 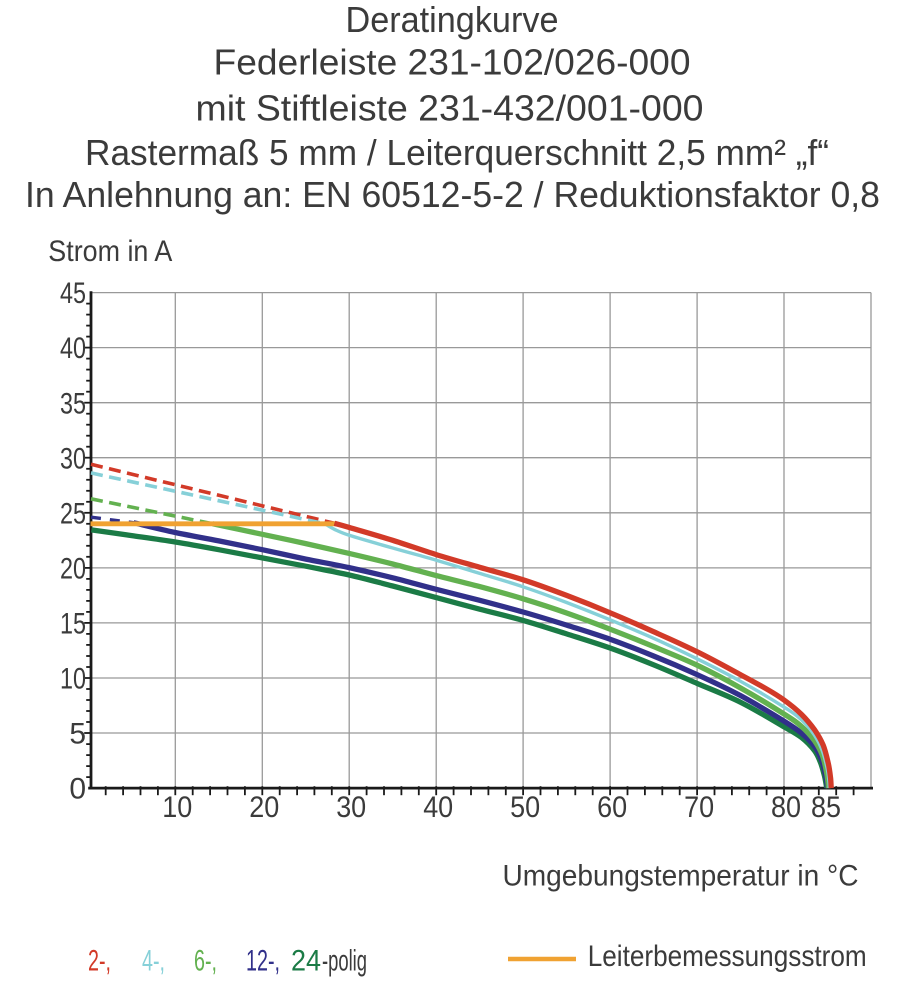 I want to click on svg-text: 50, so click(x=525, y=807).